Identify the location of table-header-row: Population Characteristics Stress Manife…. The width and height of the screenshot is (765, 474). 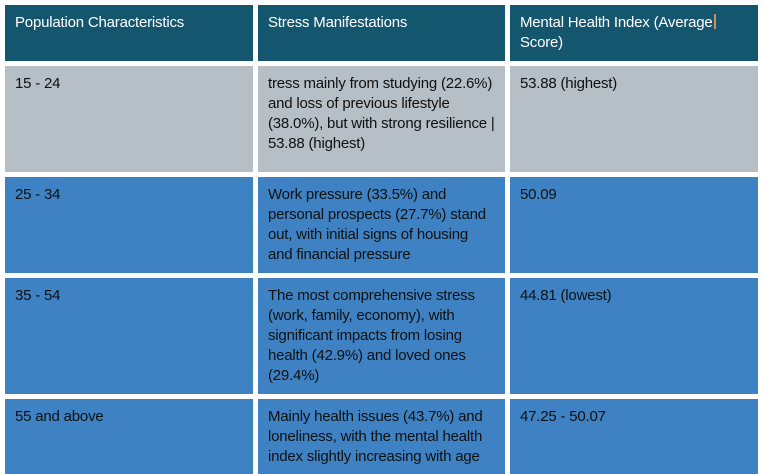
(381, 33).